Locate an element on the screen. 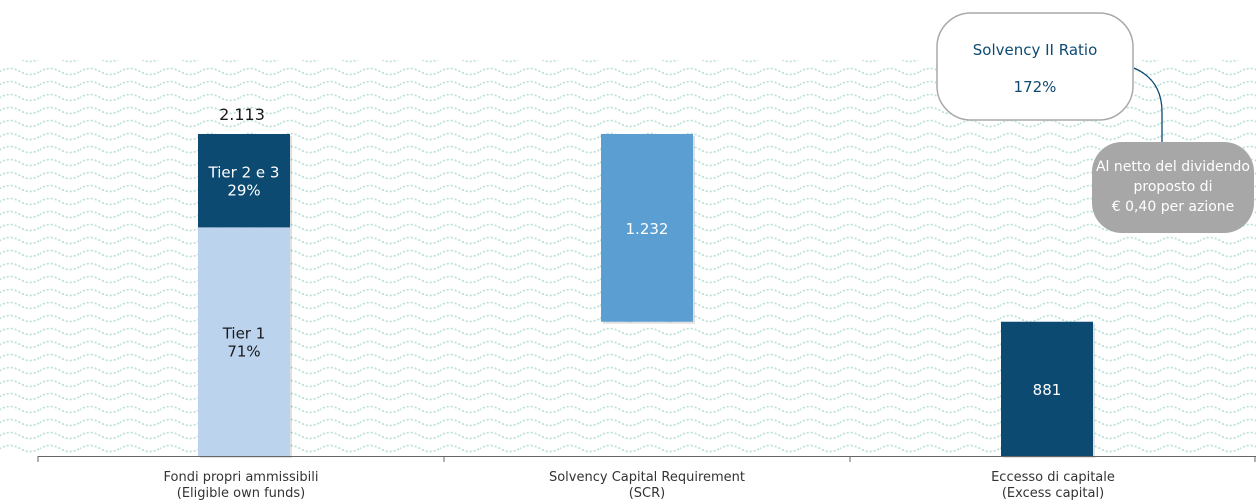 This screenshot has height=504, width=1256. dividend-note-bubble is located at coordinates (1173, 187).